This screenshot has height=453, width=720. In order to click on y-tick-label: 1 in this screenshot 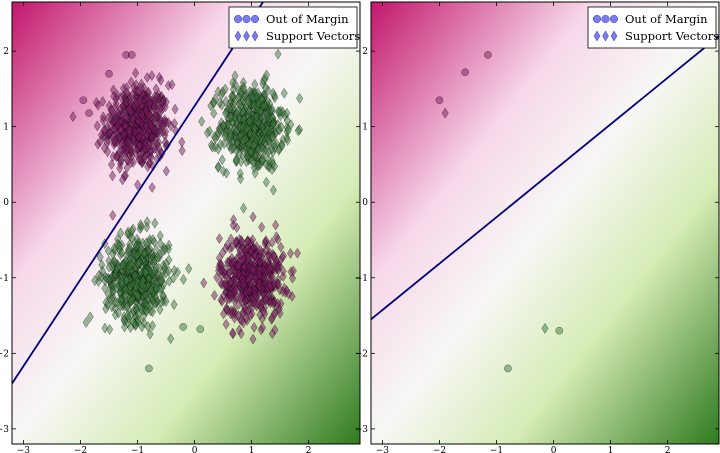, I will do `click(6, 128)`.